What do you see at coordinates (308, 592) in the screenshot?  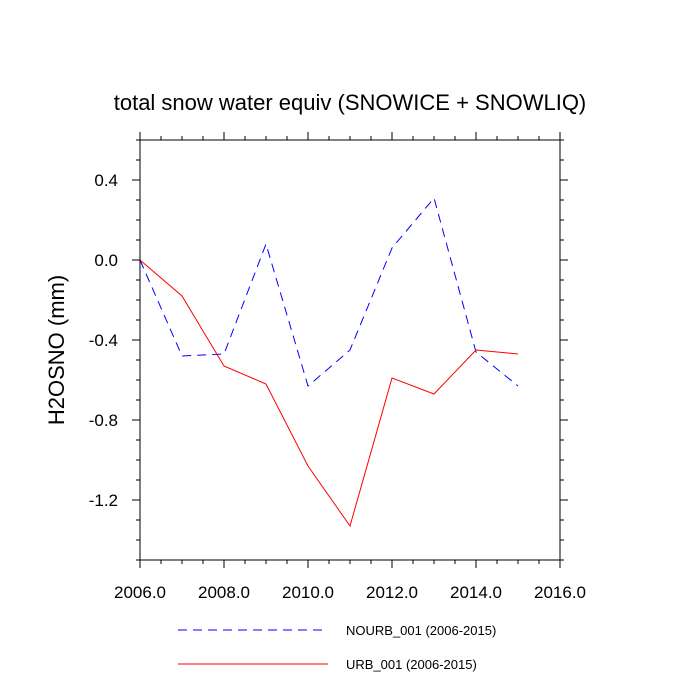 I see `x-tick-label: 2010.0` at bounding box center [308, 592].